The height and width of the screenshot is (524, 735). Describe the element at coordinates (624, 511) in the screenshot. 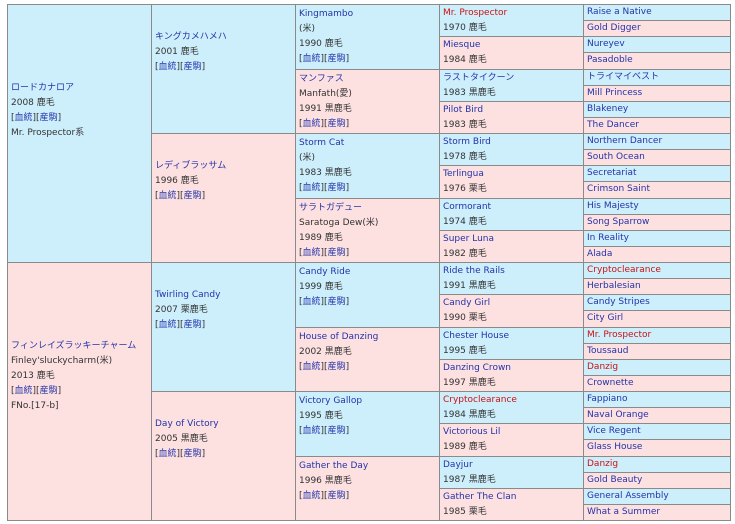

I see `horse-name-link: What a Summer` at that location.